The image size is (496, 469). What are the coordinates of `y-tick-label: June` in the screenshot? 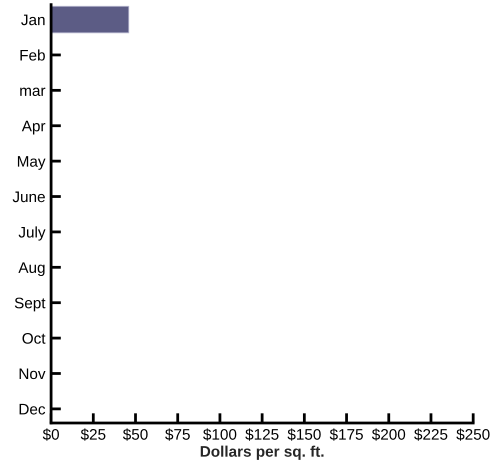 It's located at (28, 197).